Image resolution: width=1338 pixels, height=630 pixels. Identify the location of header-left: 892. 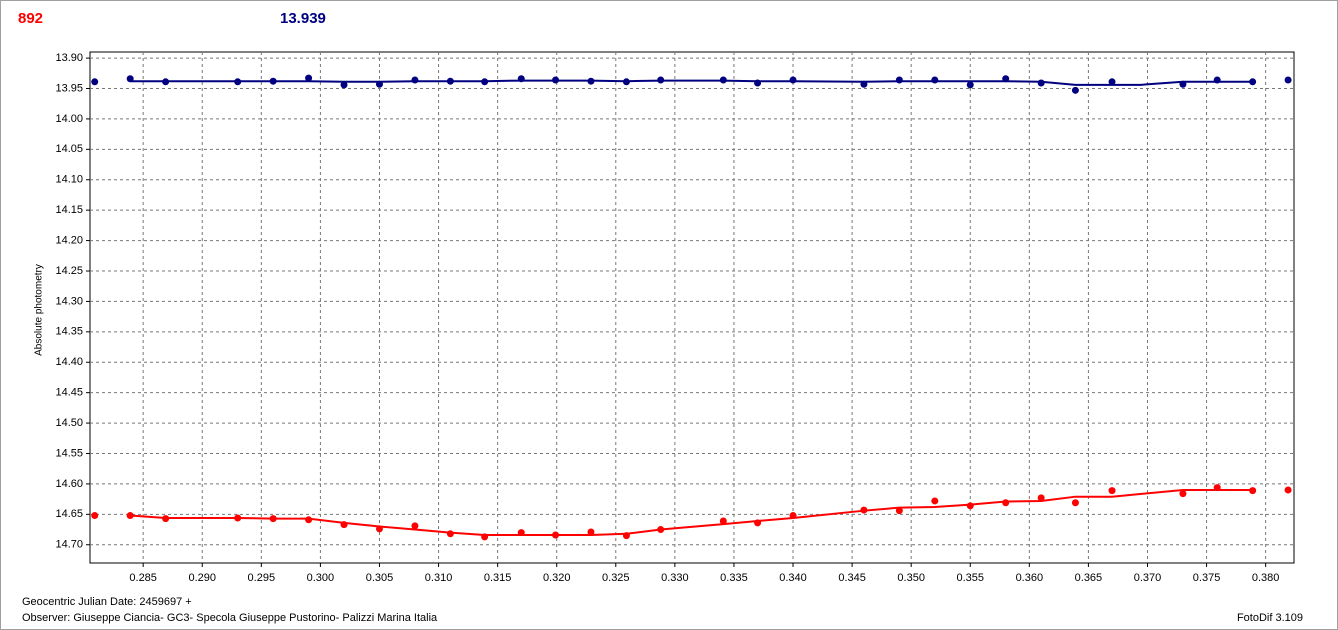
(30, 18).